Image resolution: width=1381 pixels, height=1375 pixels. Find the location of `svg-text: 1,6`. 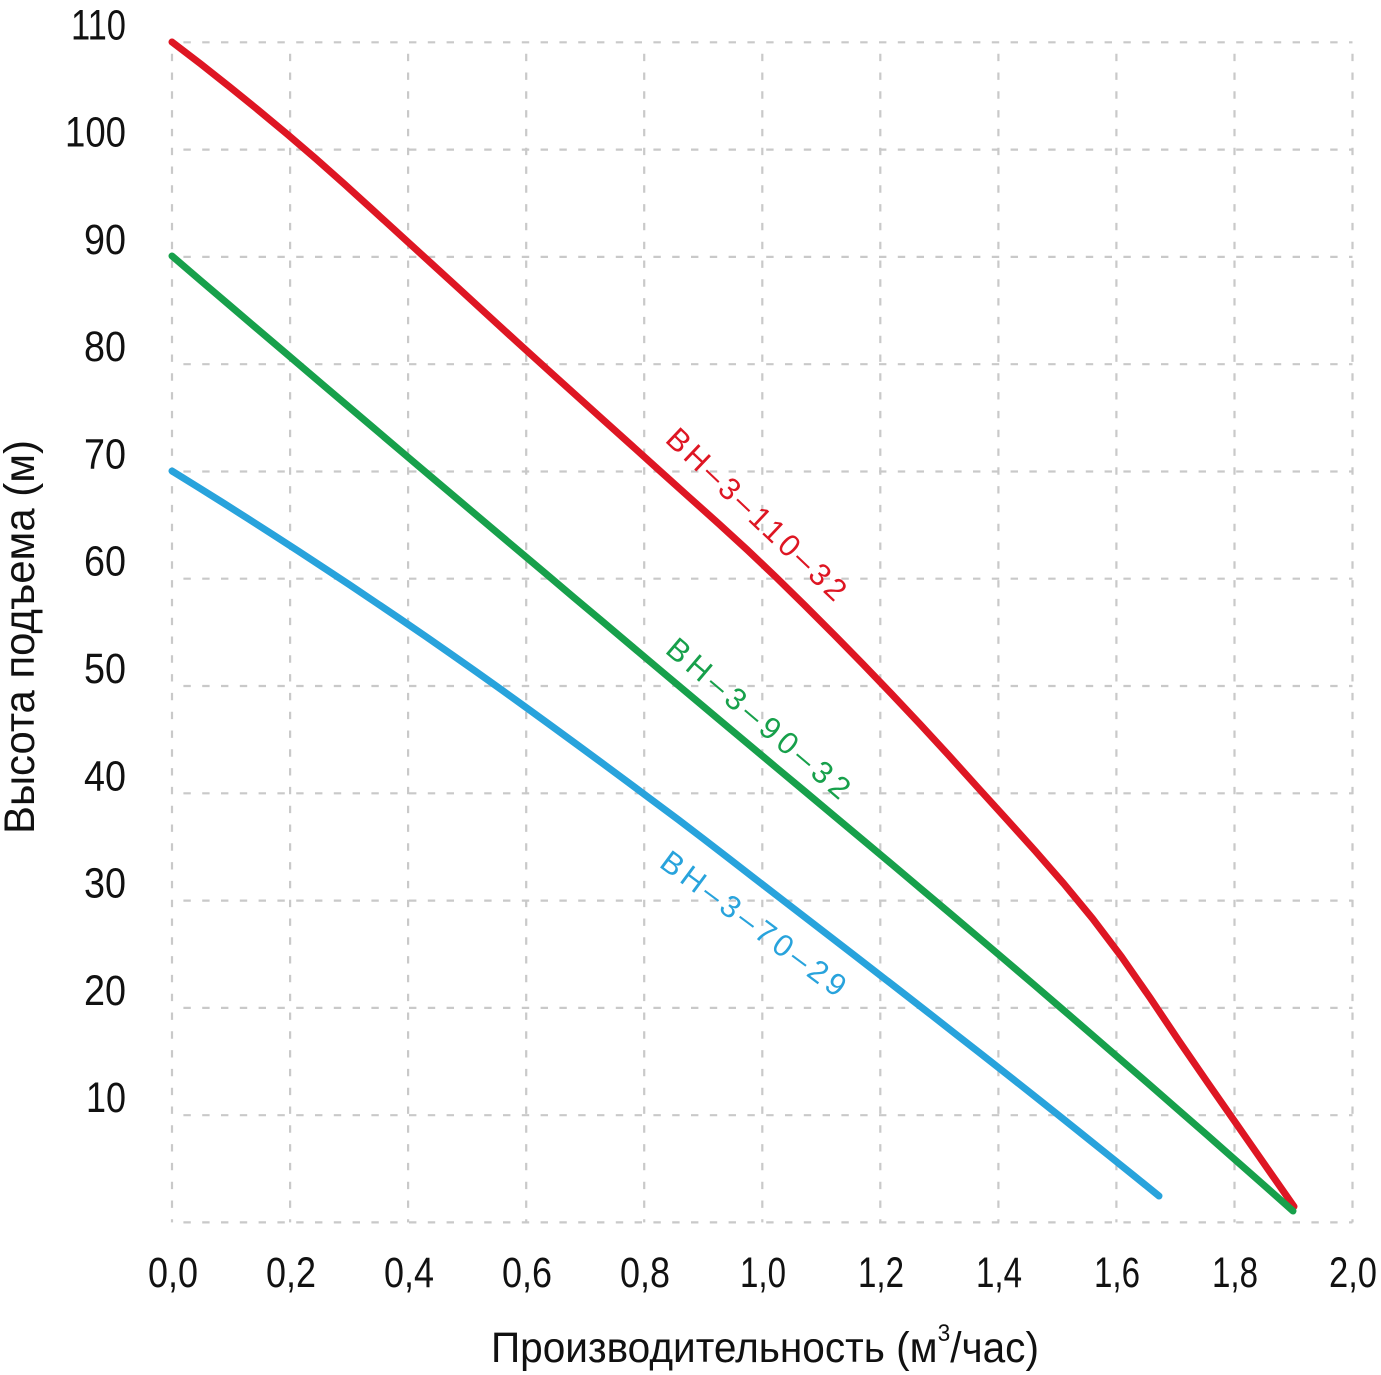

svg-text: 1,6 is located at coordinates (1117, 1273).